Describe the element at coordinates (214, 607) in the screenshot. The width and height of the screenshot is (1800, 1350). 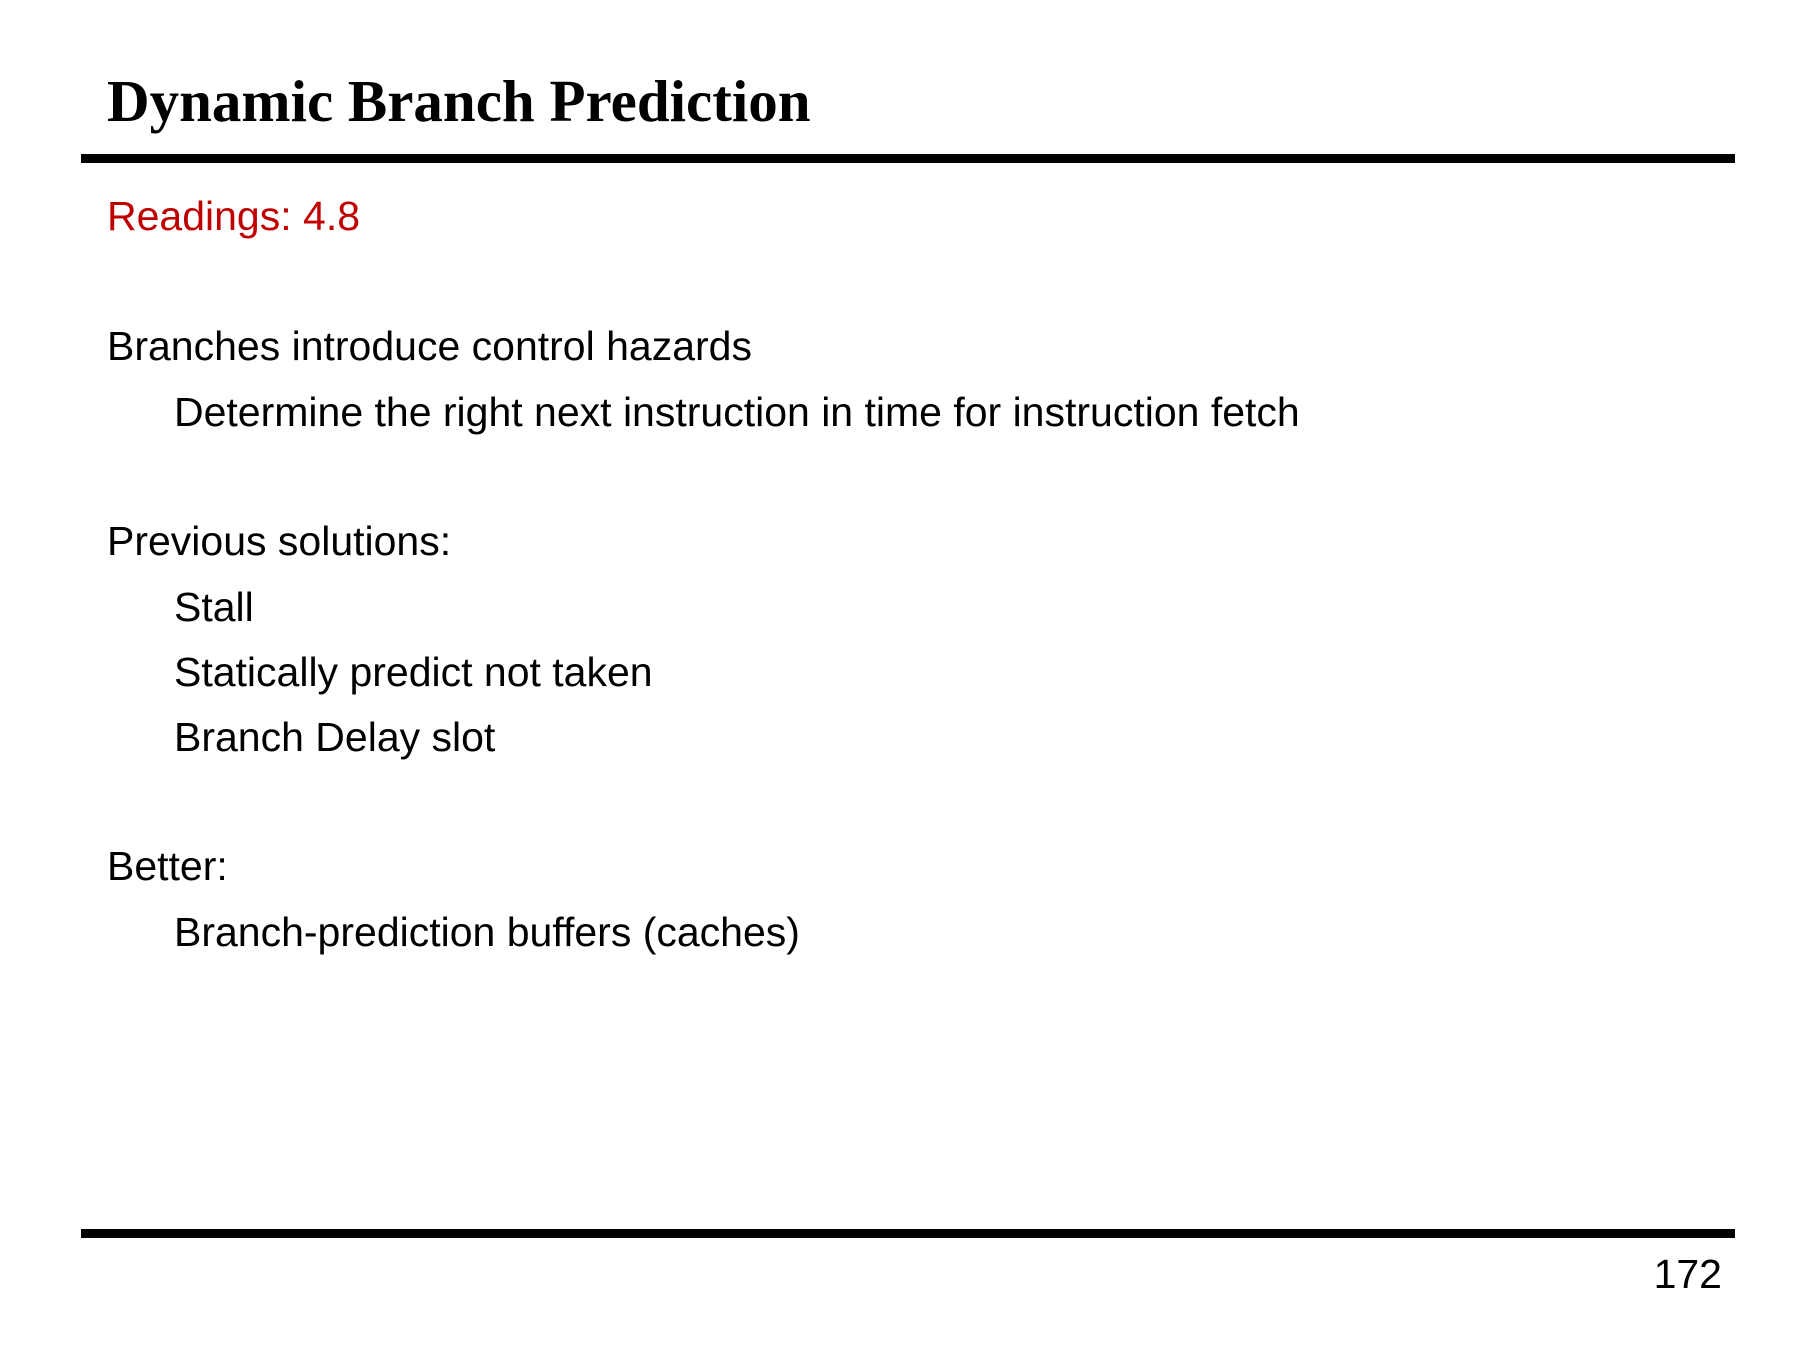
I see `bullet-stall: Stall` at that location.